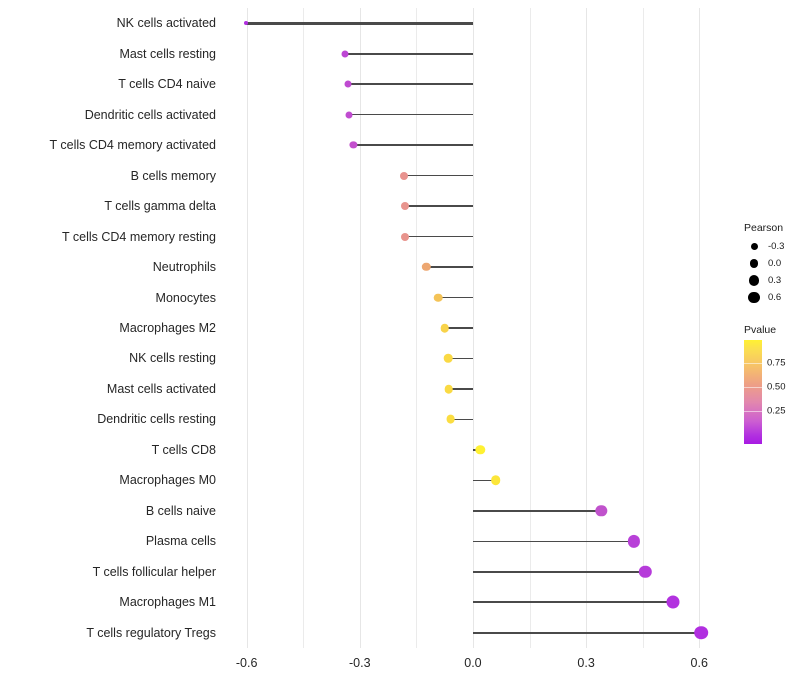  Describe the element at coordinates (775, 263) in the screenshot. I see `pearson-legend-label: 0.0` at that location.